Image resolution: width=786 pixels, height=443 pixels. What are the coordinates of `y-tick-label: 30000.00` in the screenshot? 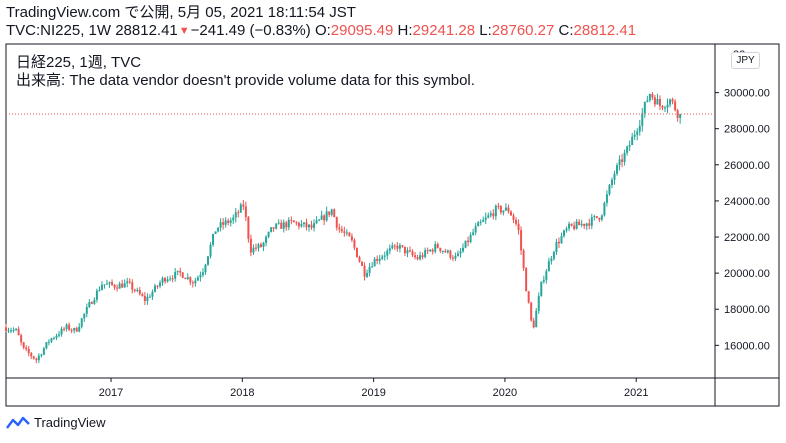 It's located at (747, 94).